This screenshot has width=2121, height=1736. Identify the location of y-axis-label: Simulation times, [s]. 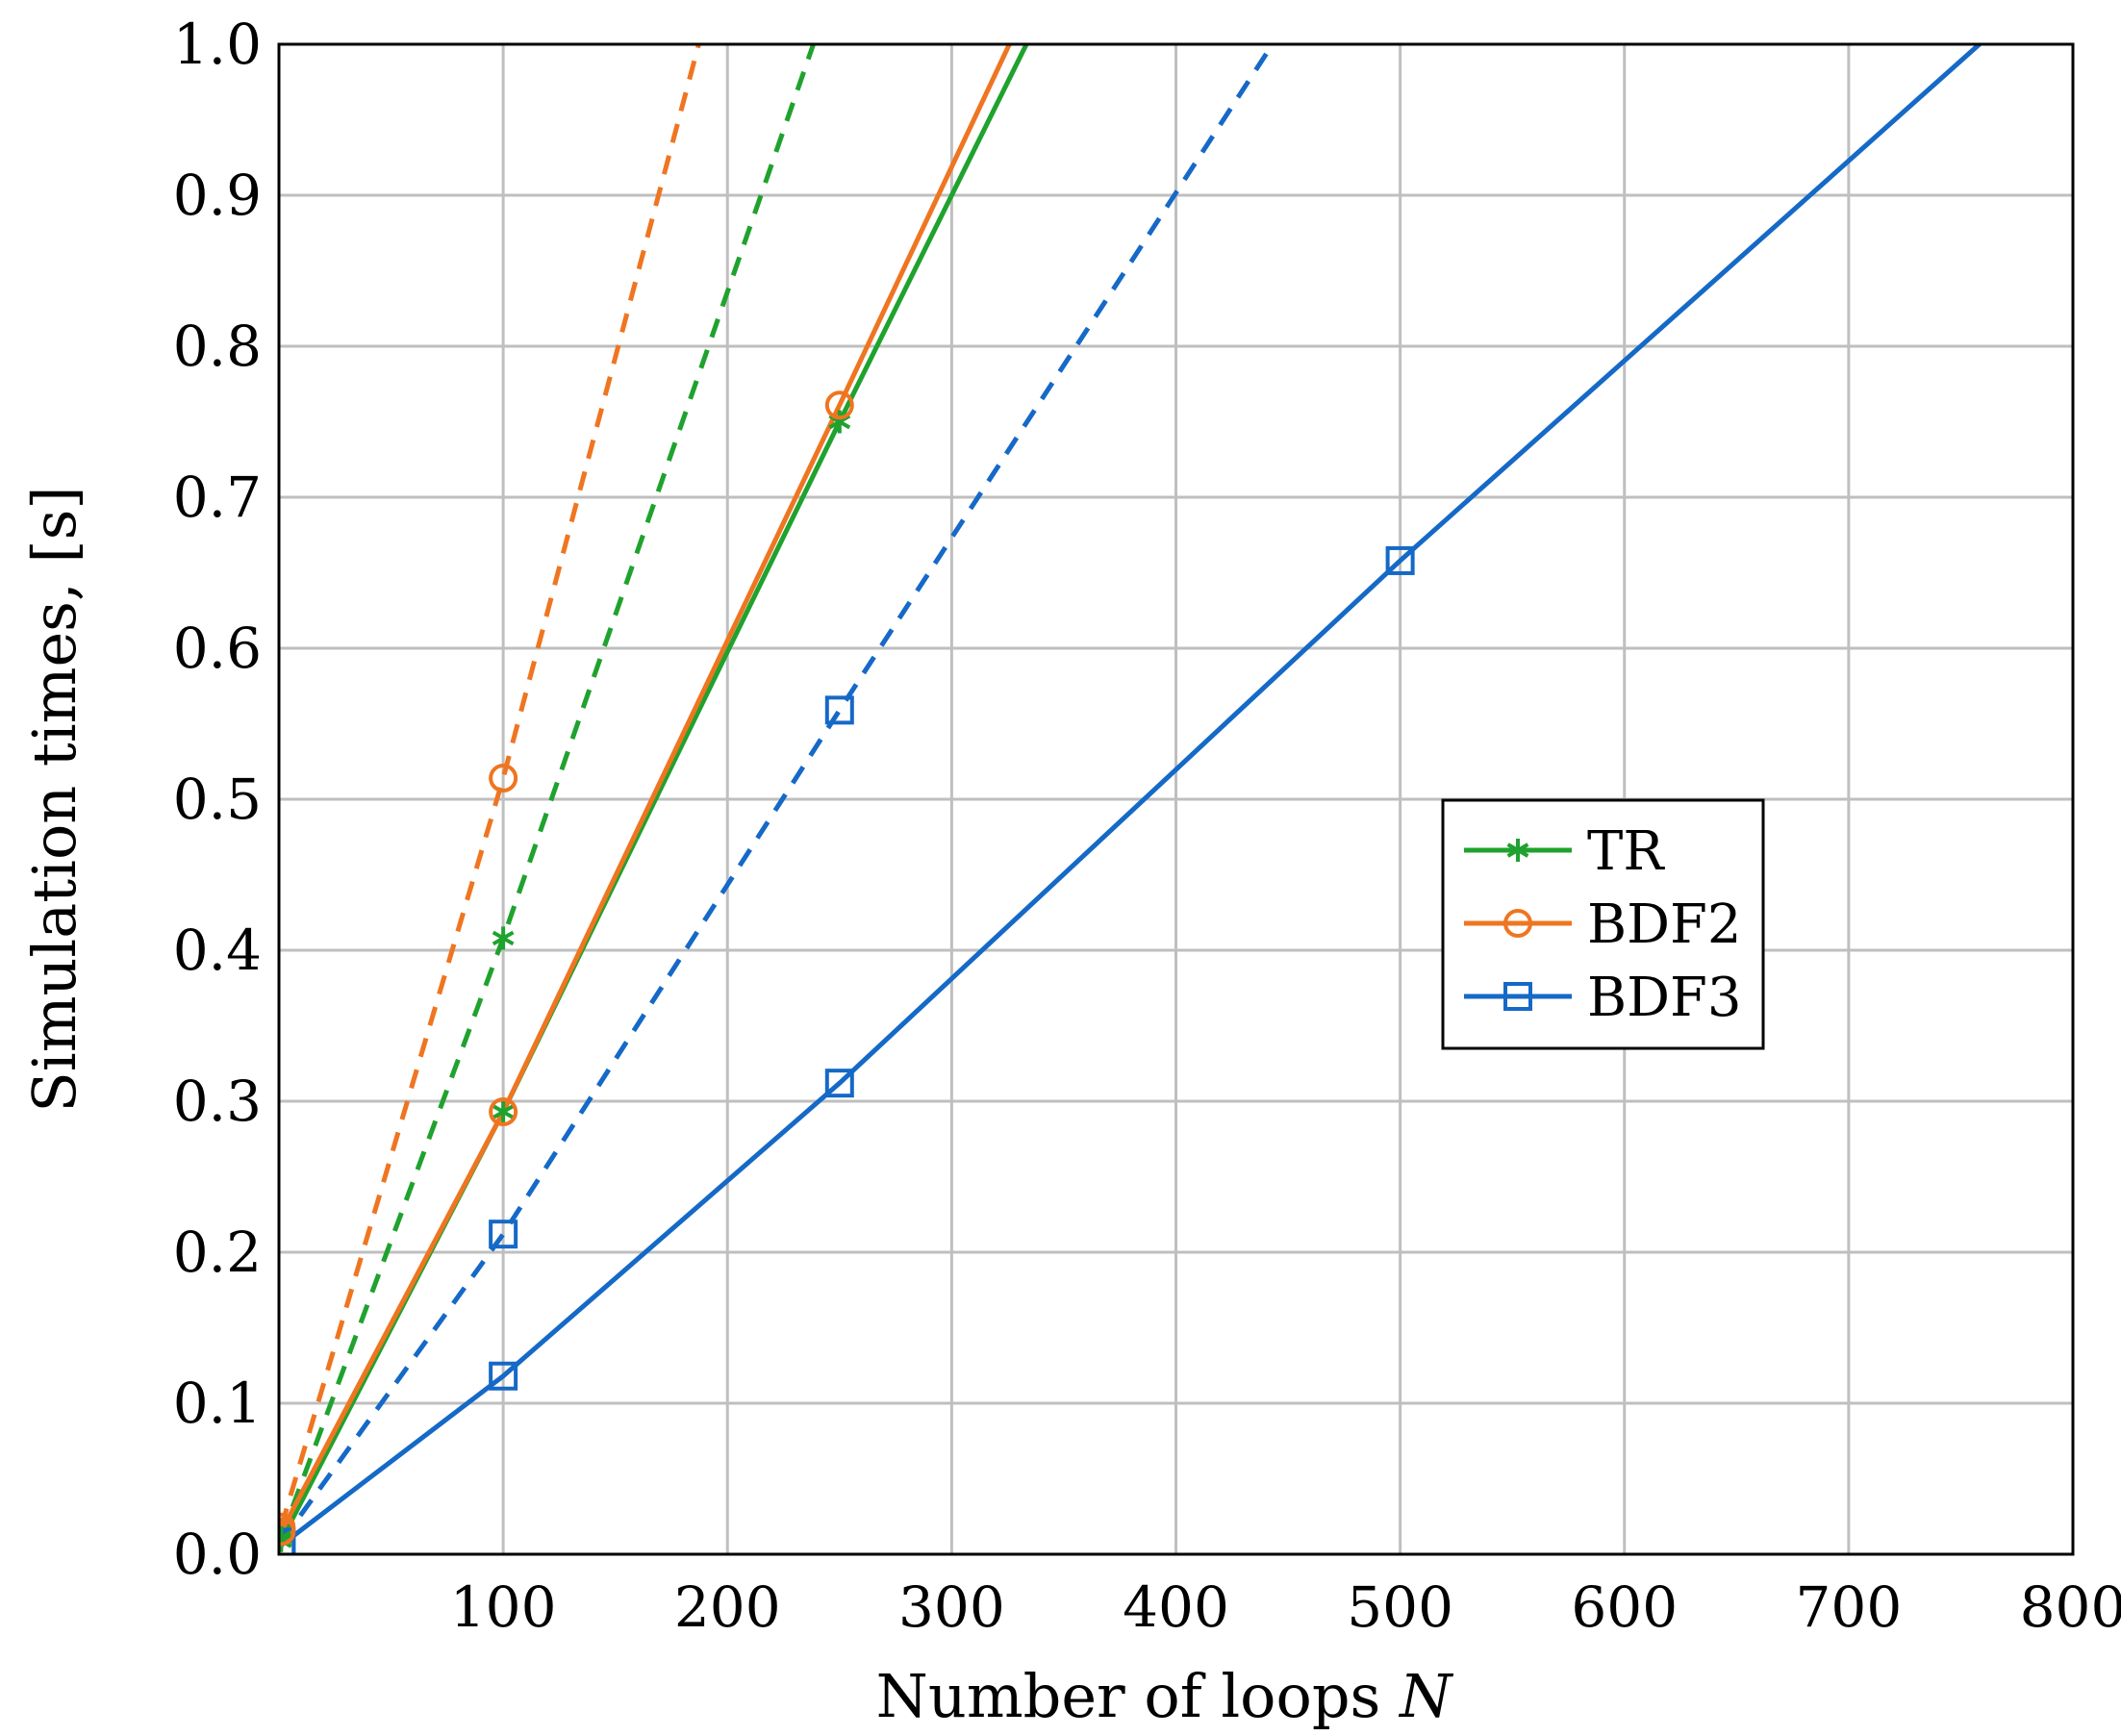
(54, 799).